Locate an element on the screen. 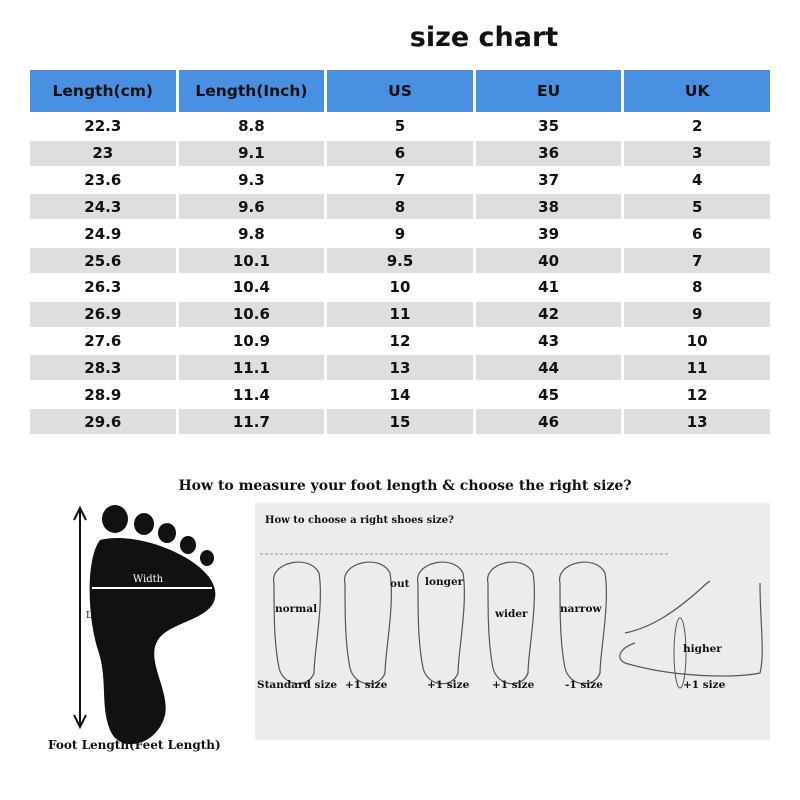  table-cell: 24.3 is located at coordinates (103, 207).